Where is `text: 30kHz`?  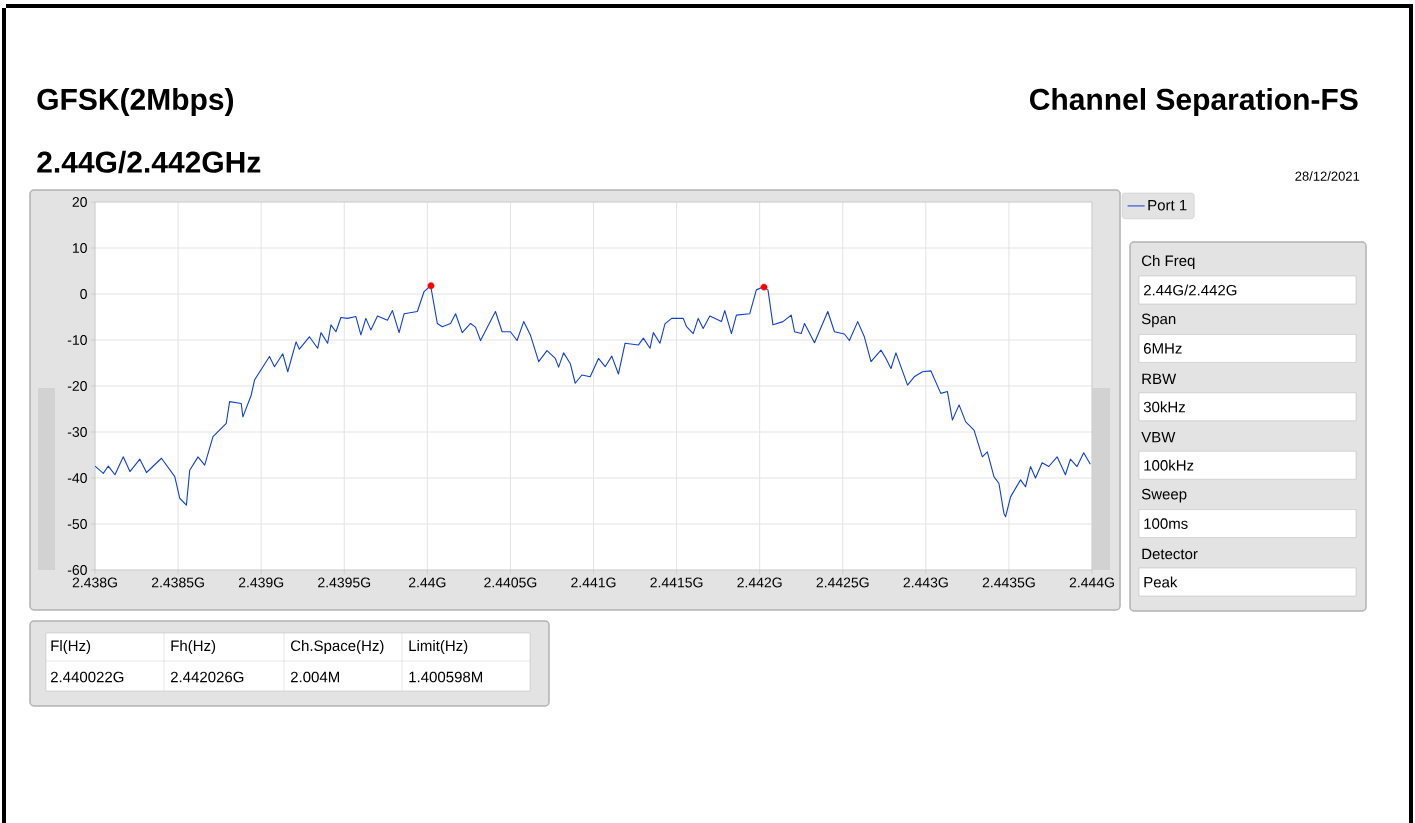 text: 30kHz is located at coordinates (1164, 407).